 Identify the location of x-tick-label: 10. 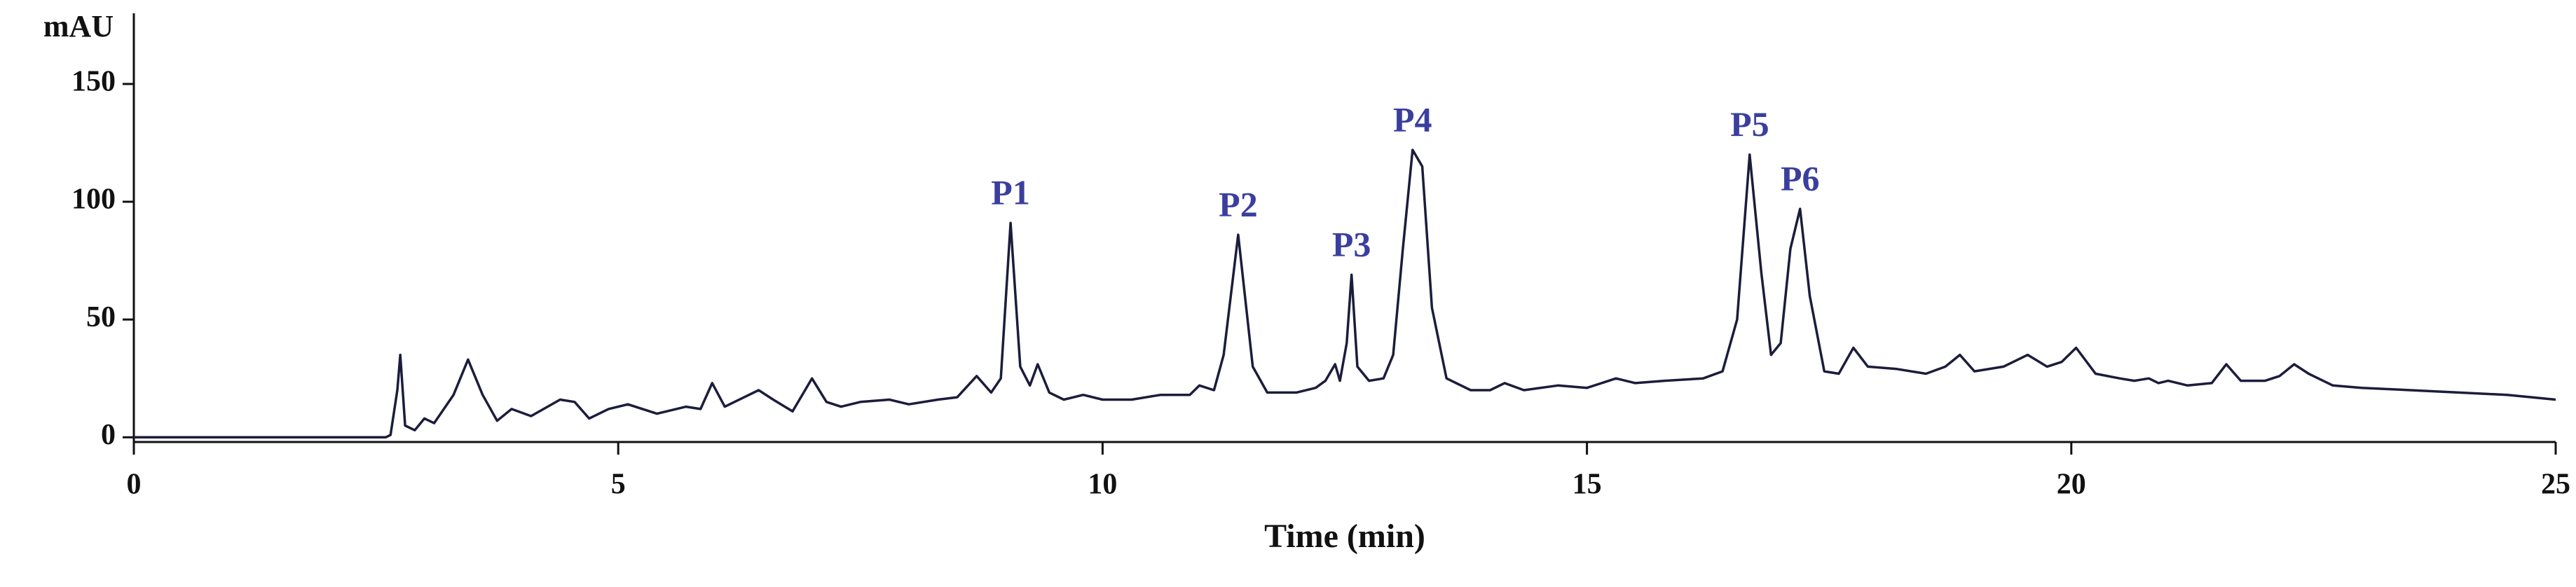
(1103, 485).